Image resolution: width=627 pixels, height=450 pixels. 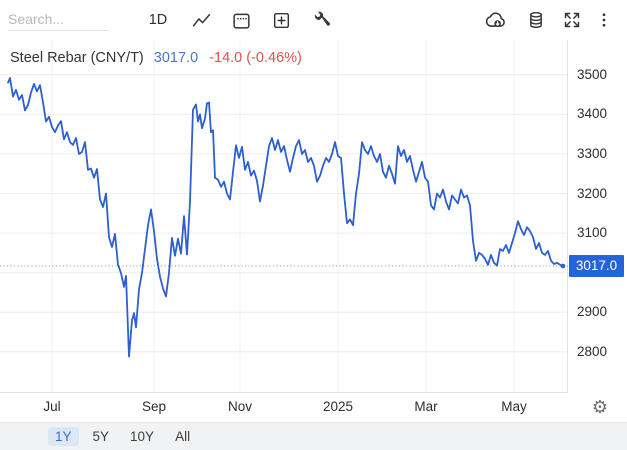 I want to click on y-tick-label: 2900, so click(x=592, y=312).